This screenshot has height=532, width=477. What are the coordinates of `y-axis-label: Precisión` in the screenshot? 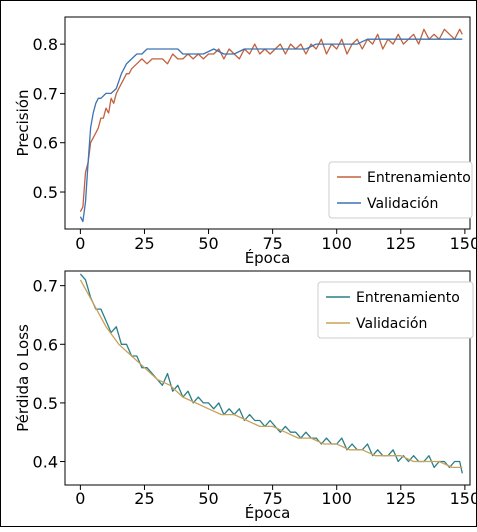 It's located at (23, 123).